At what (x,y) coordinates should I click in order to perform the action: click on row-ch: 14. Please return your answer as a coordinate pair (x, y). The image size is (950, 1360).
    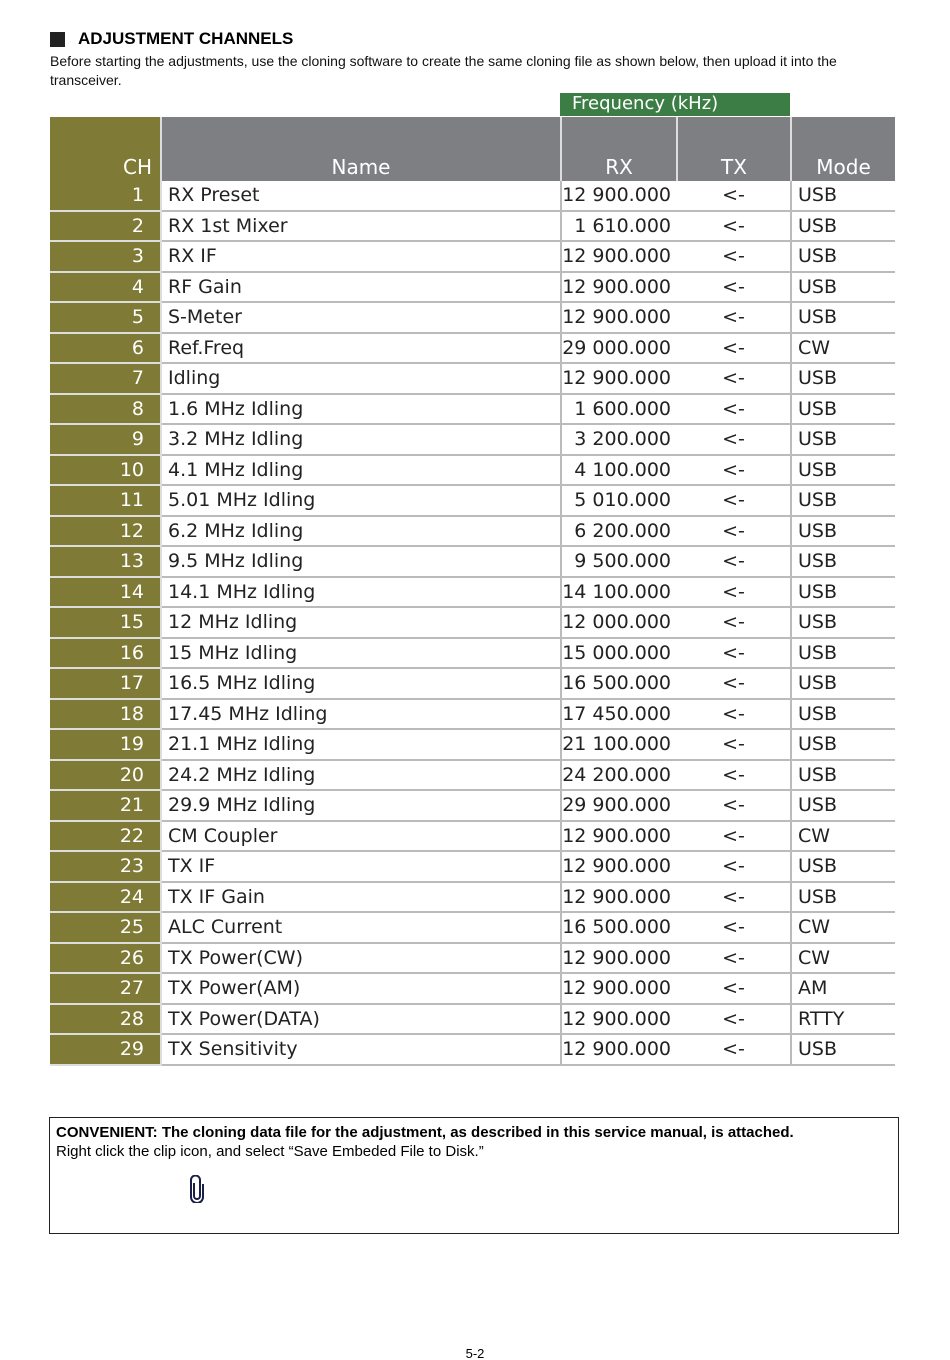
    Looking at the image, I should click on (105, 592).